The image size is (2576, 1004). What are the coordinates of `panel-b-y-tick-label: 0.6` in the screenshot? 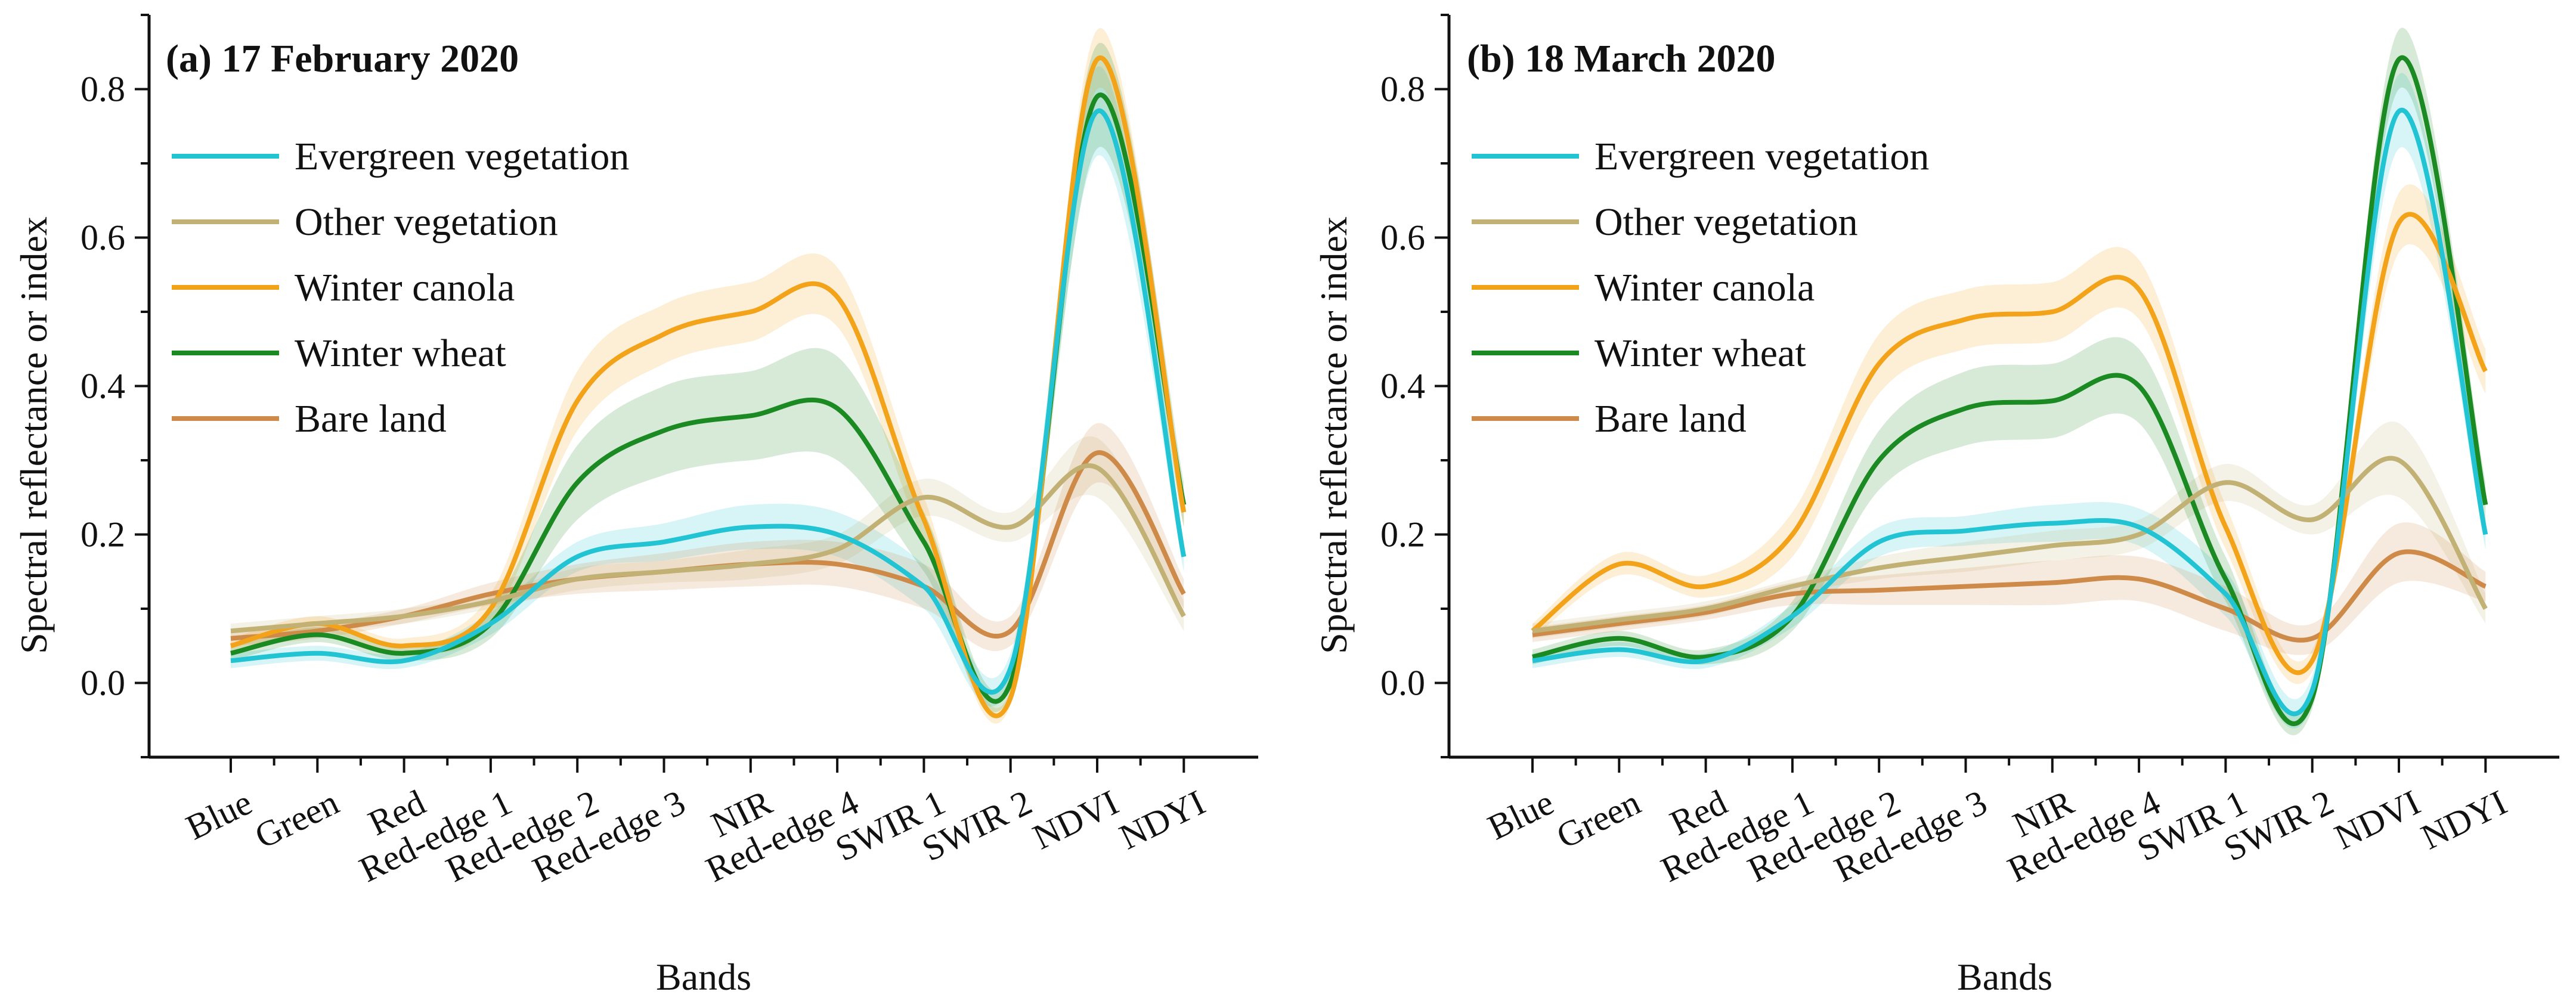 It's located at (1403, 238).